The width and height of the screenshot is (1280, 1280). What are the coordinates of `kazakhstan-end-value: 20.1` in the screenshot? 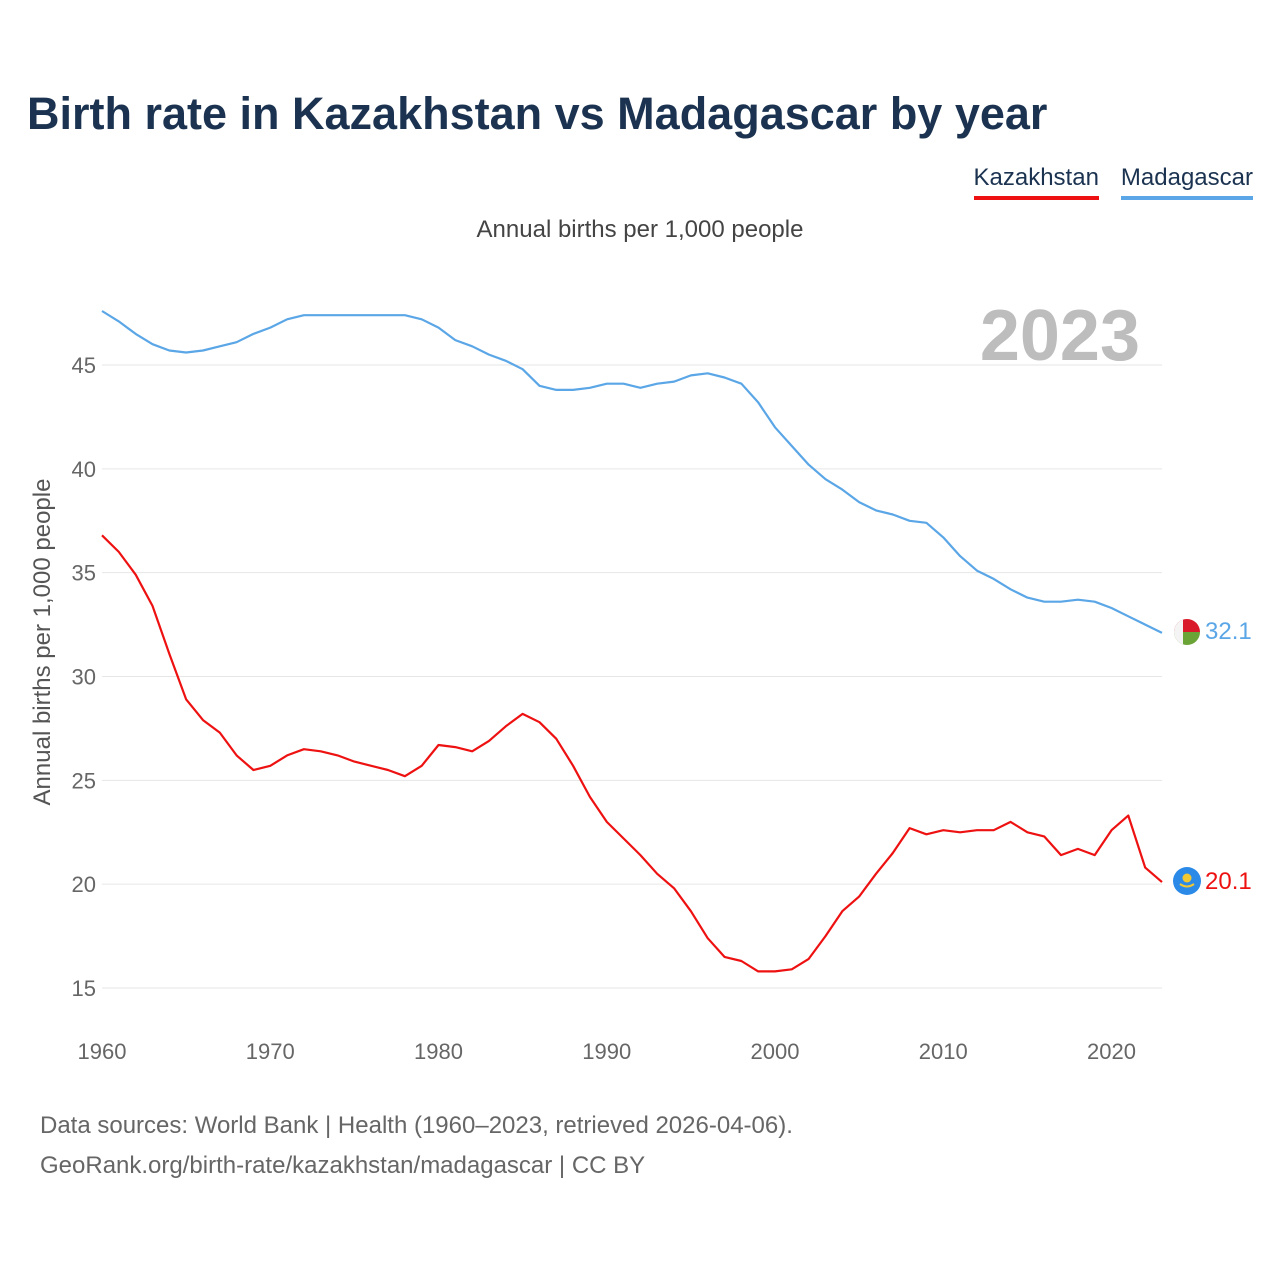 It's located at (1228, 881).